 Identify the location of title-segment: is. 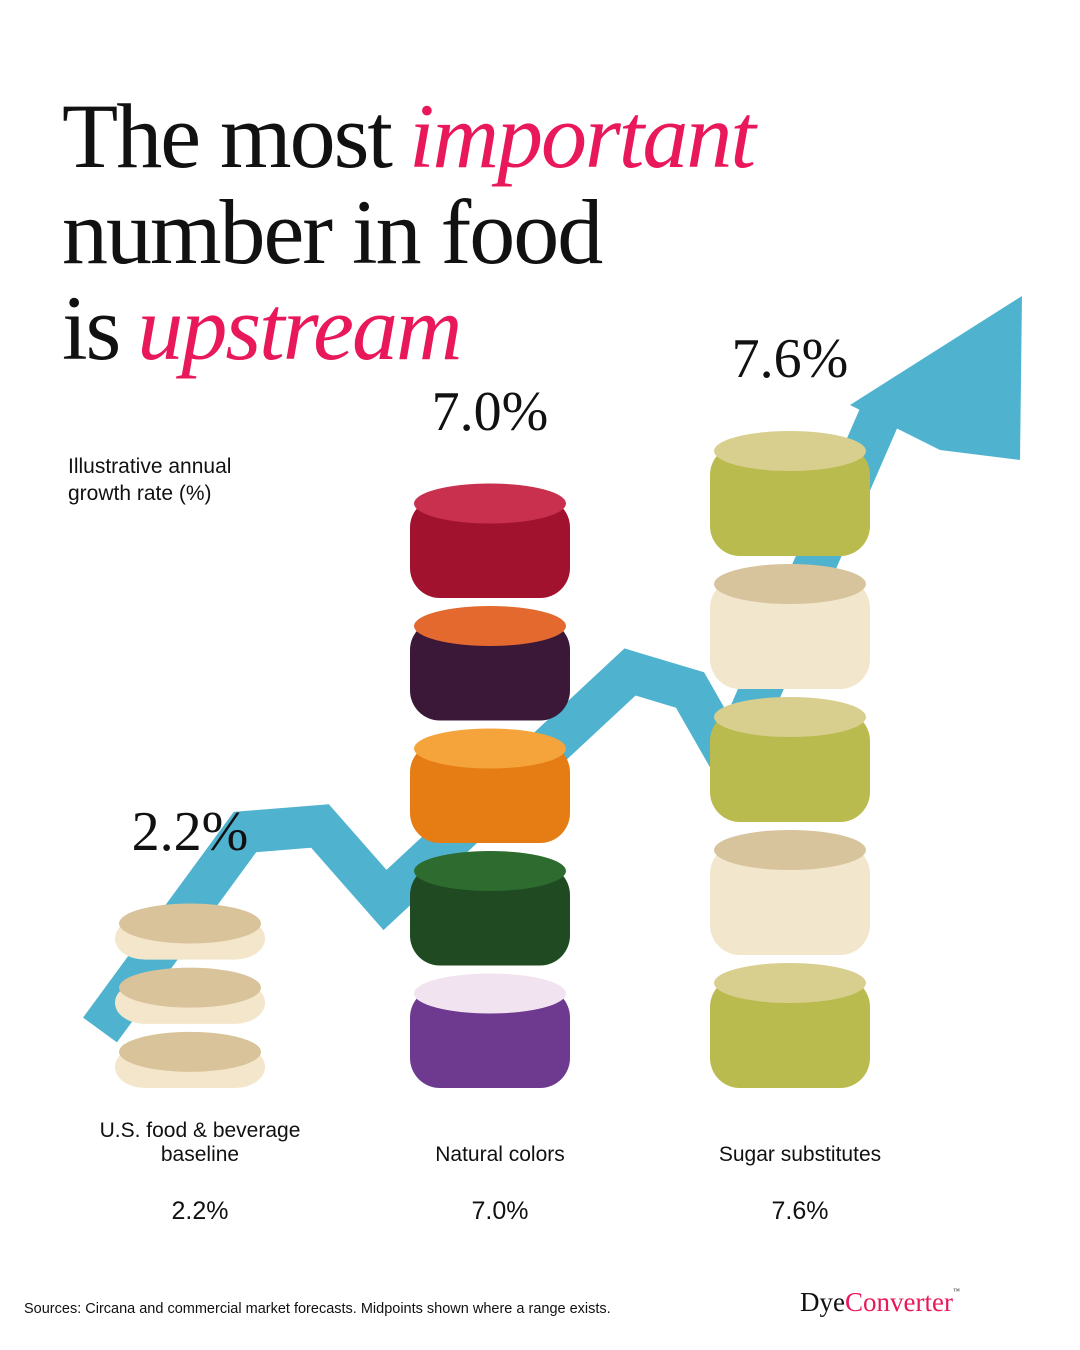
(91, 328).